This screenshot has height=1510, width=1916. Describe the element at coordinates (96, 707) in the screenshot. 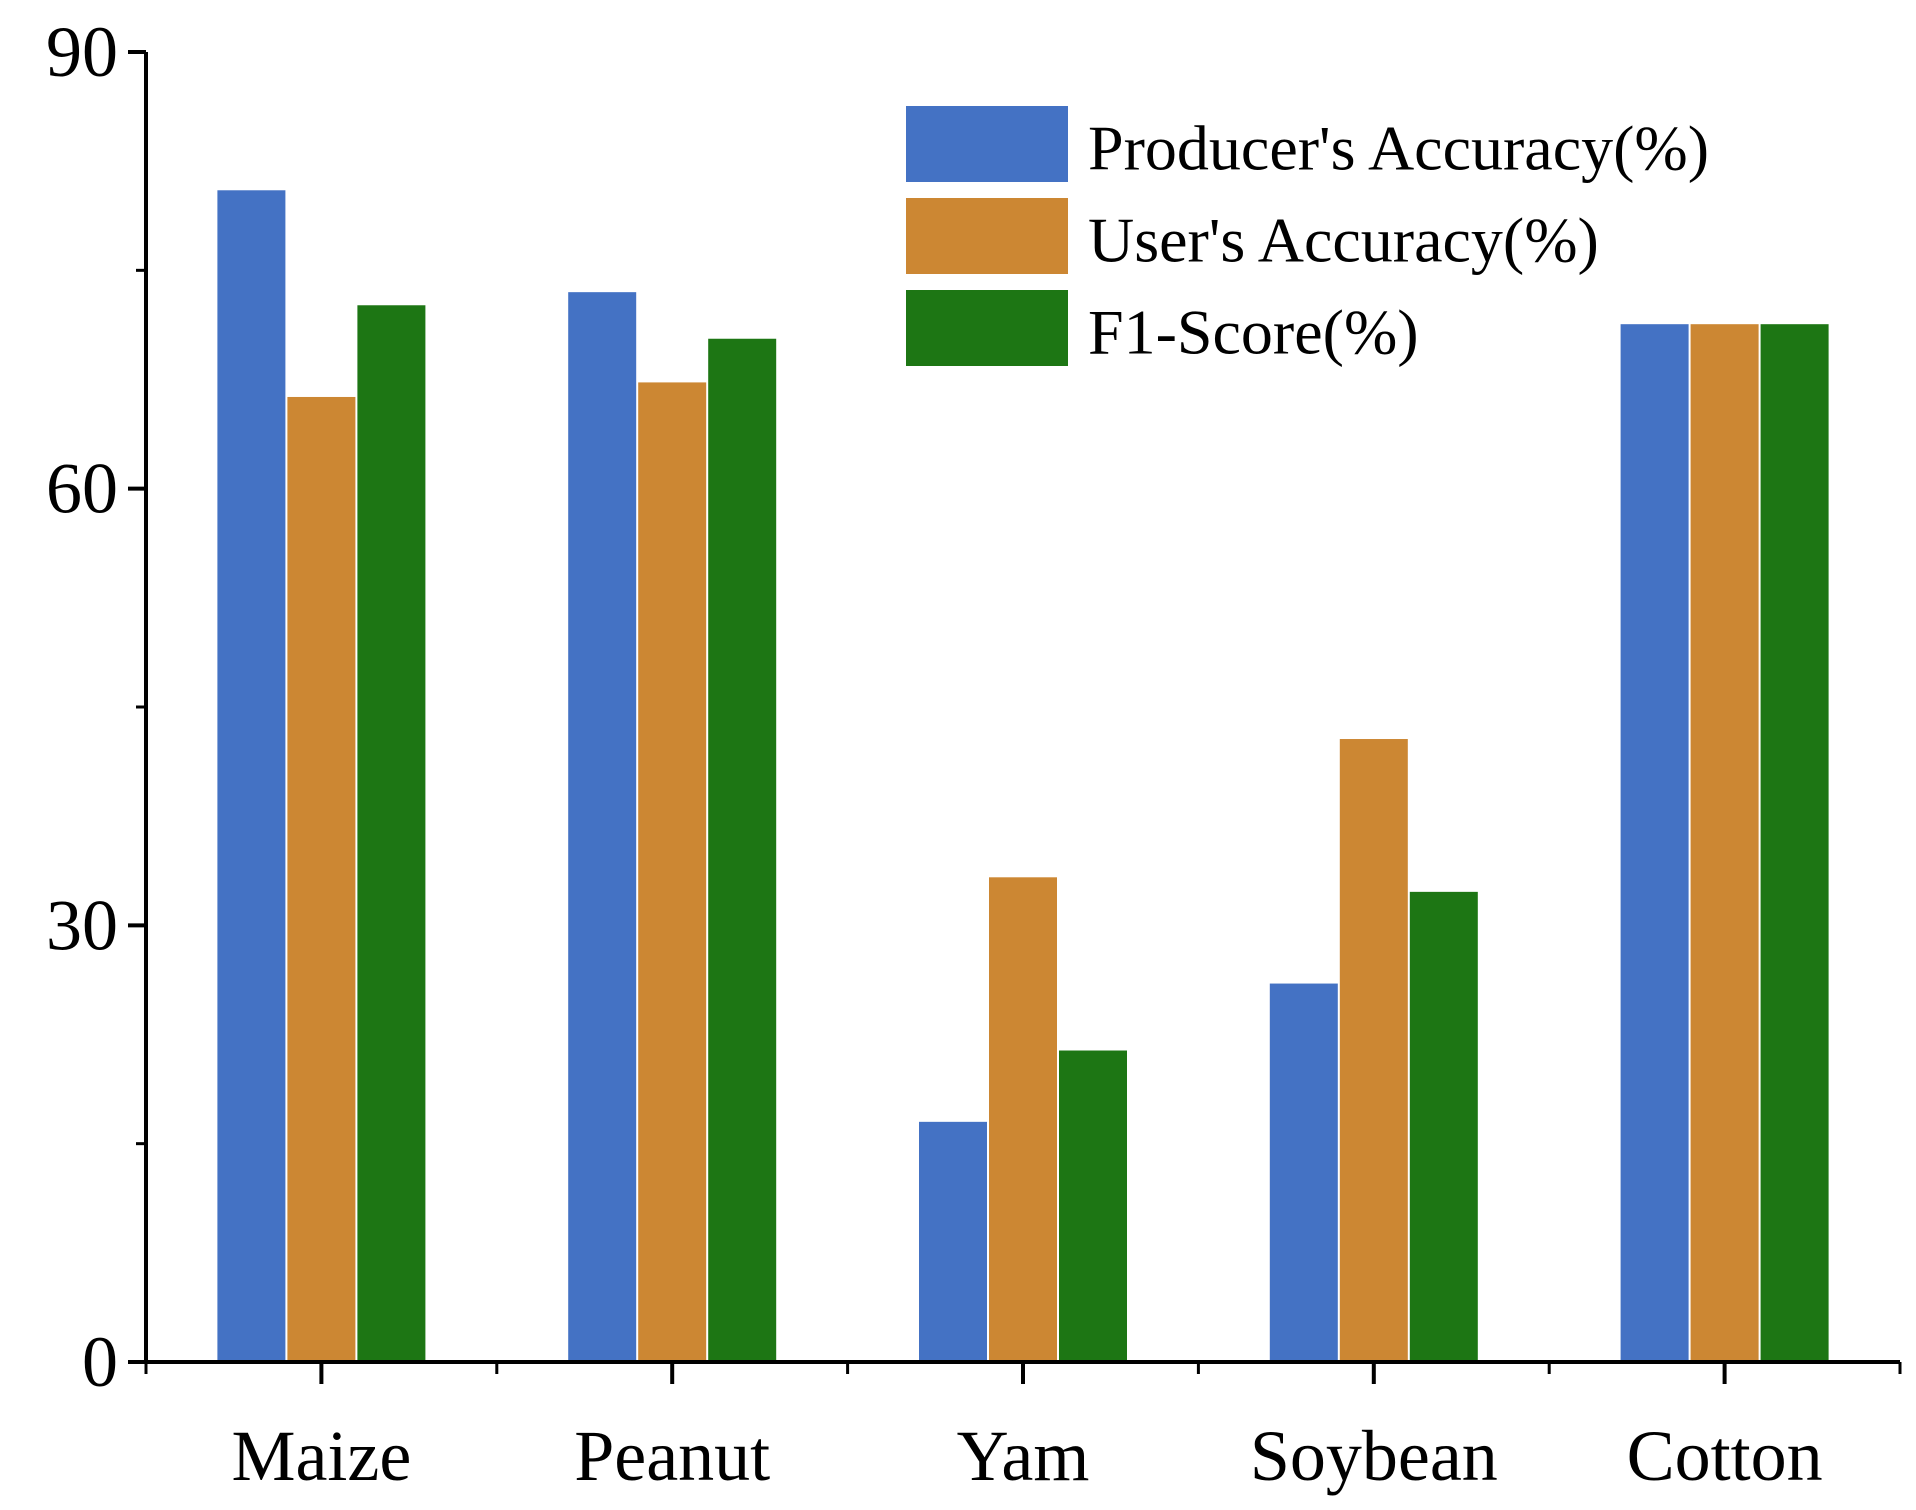

I see `y-ticks-group: 0 30 60 90` at that location.